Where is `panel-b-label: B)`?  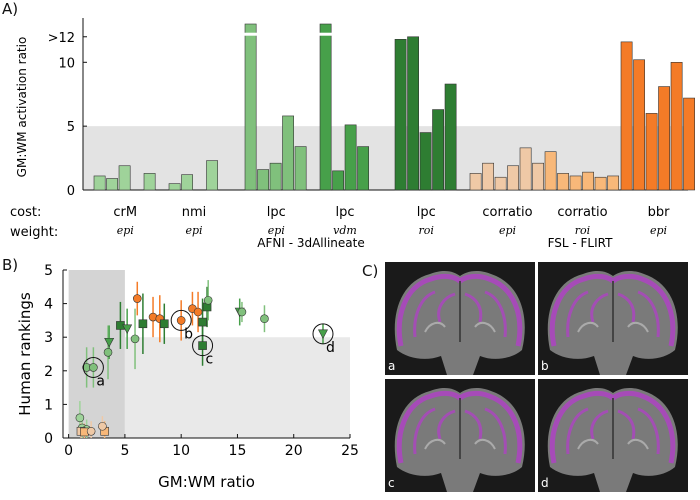
panel-b-label: B) is located at coordinates (10, 265).